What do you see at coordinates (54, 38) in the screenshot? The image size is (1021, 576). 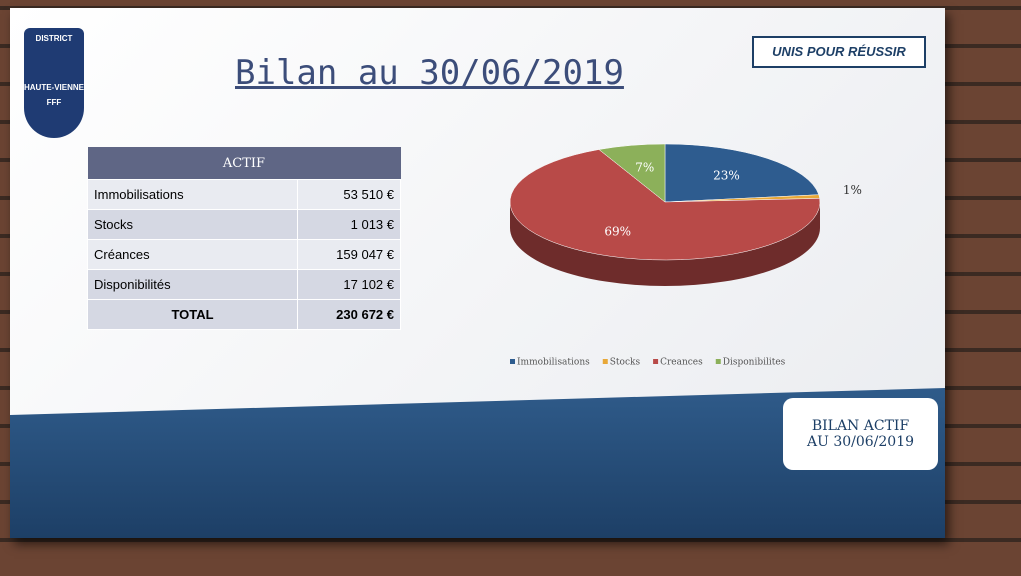 I see `logo-top: DISTRICT` at bounding box center [54, 38].